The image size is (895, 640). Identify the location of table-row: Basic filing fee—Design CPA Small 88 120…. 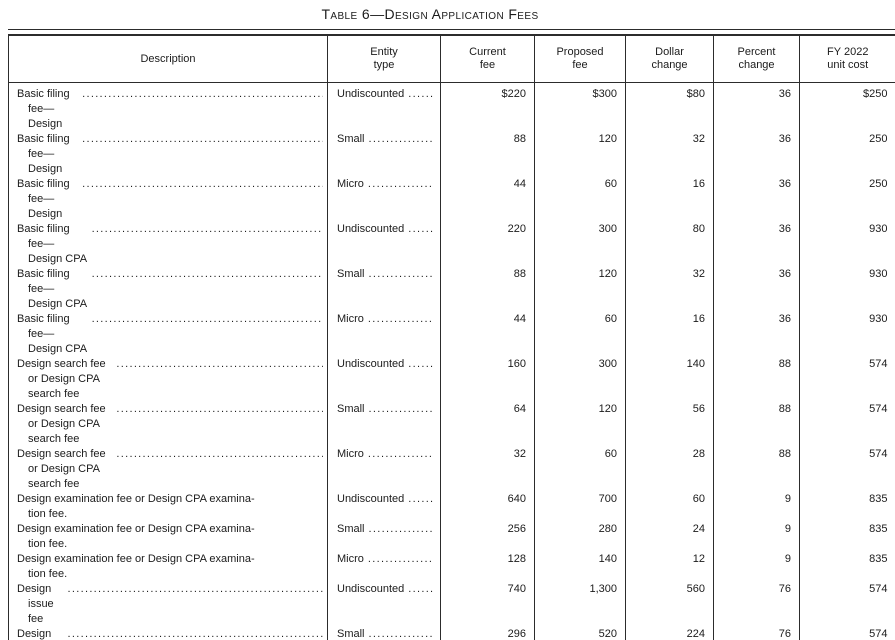
(451, 289).